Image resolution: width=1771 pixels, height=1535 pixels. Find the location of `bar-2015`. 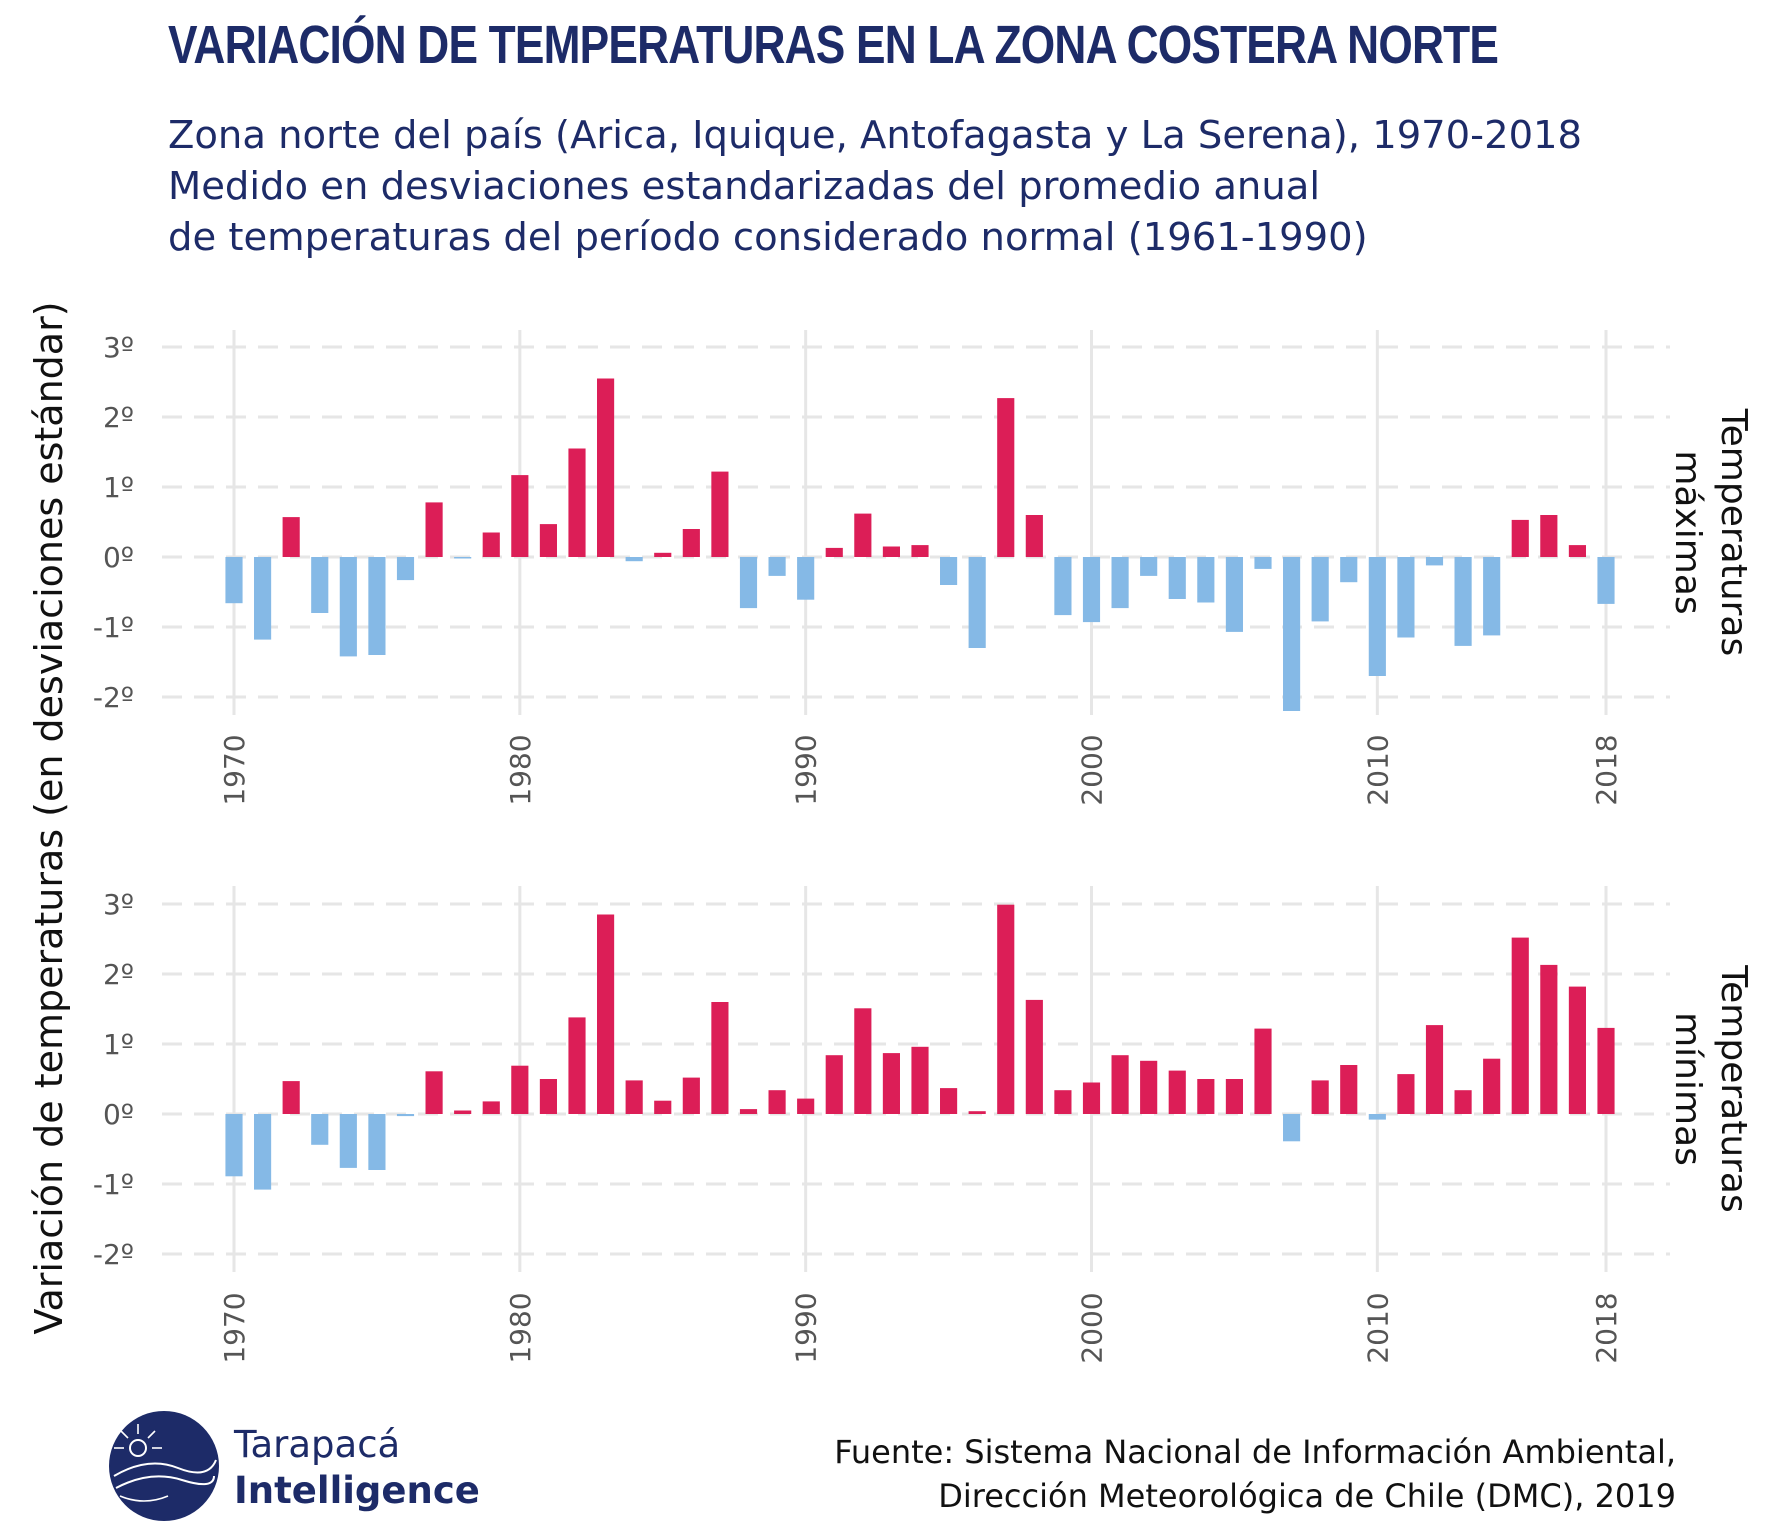

bar-2015 is located at coordinates (1520, 538).